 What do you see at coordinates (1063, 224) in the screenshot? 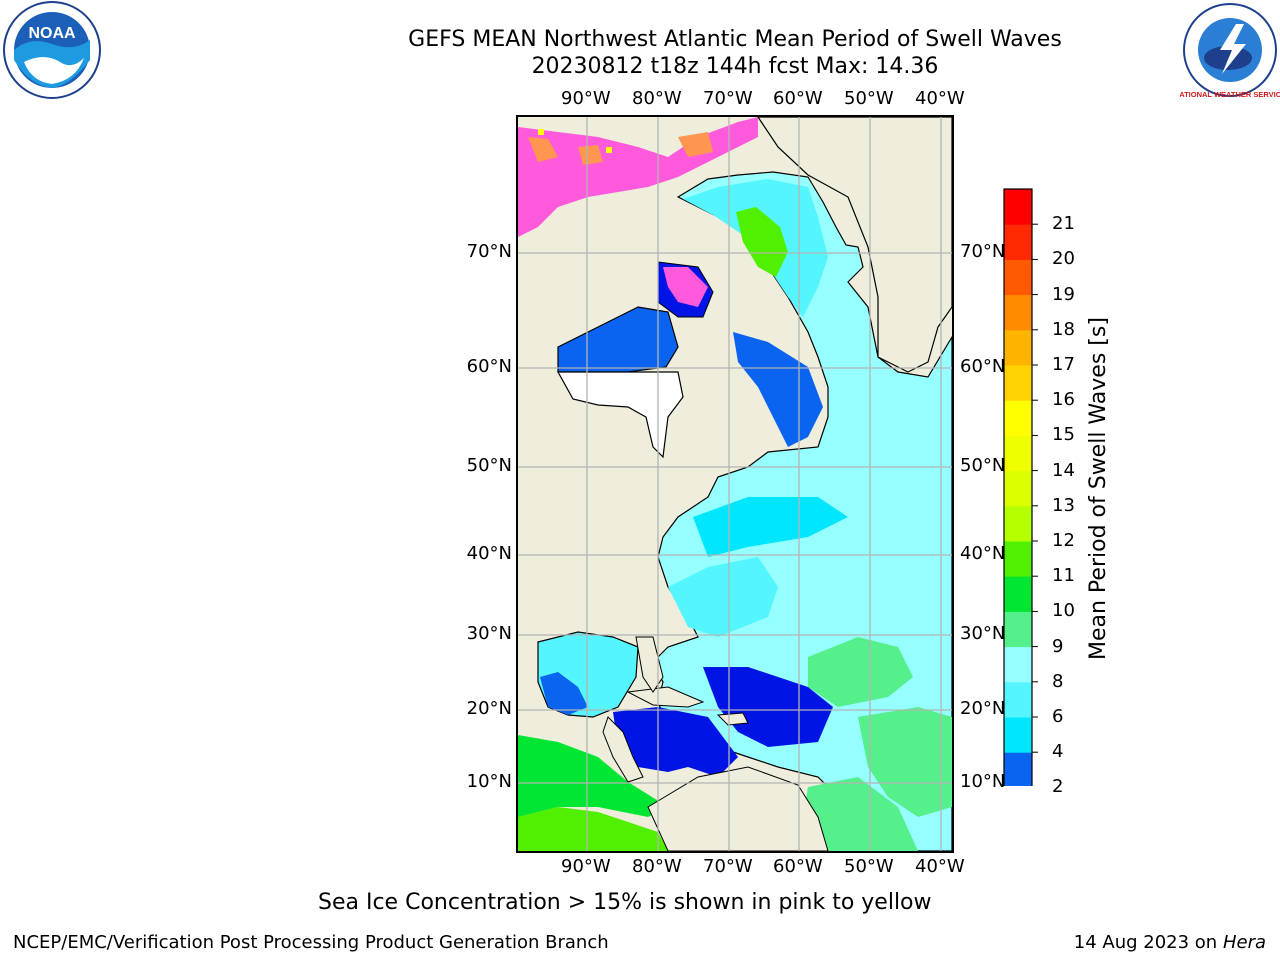
I see `colorbar-tick-label: 21` at bounding box center [1063, 224].